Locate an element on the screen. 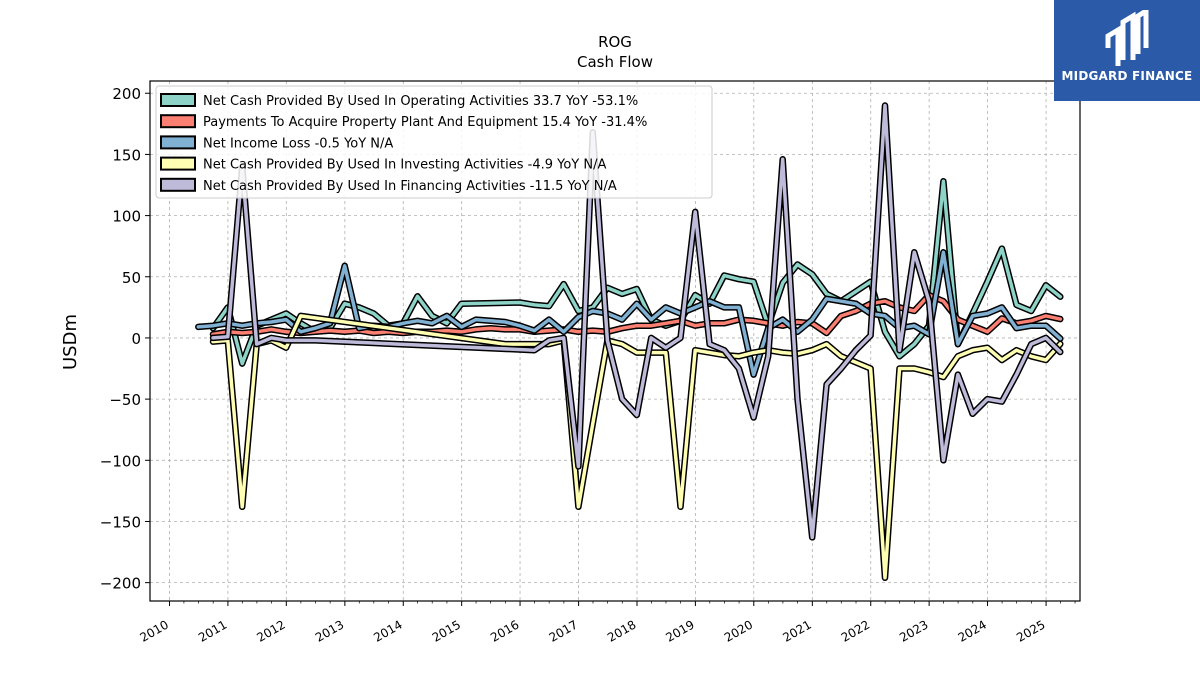  x-tick-label: 2018 is located at coordinates (621, 630).